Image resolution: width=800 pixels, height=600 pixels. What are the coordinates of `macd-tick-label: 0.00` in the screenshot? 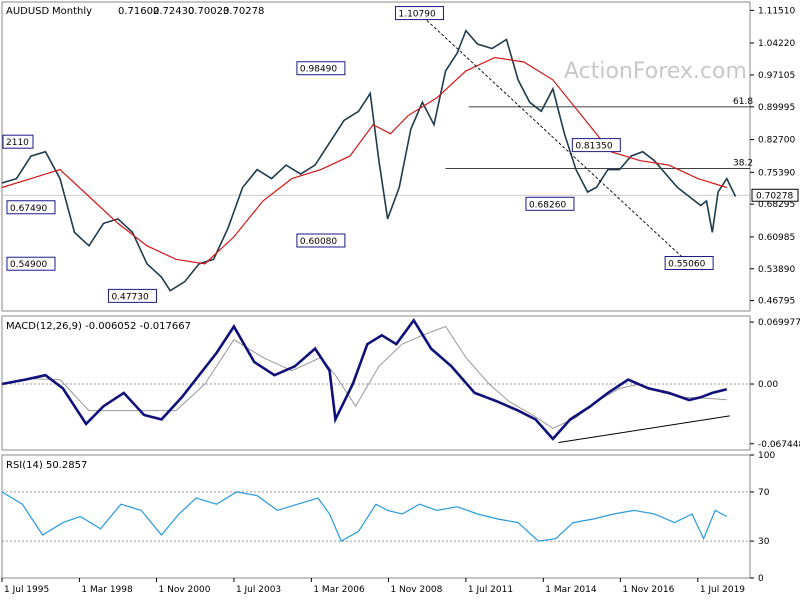 It's located at (768, 385).